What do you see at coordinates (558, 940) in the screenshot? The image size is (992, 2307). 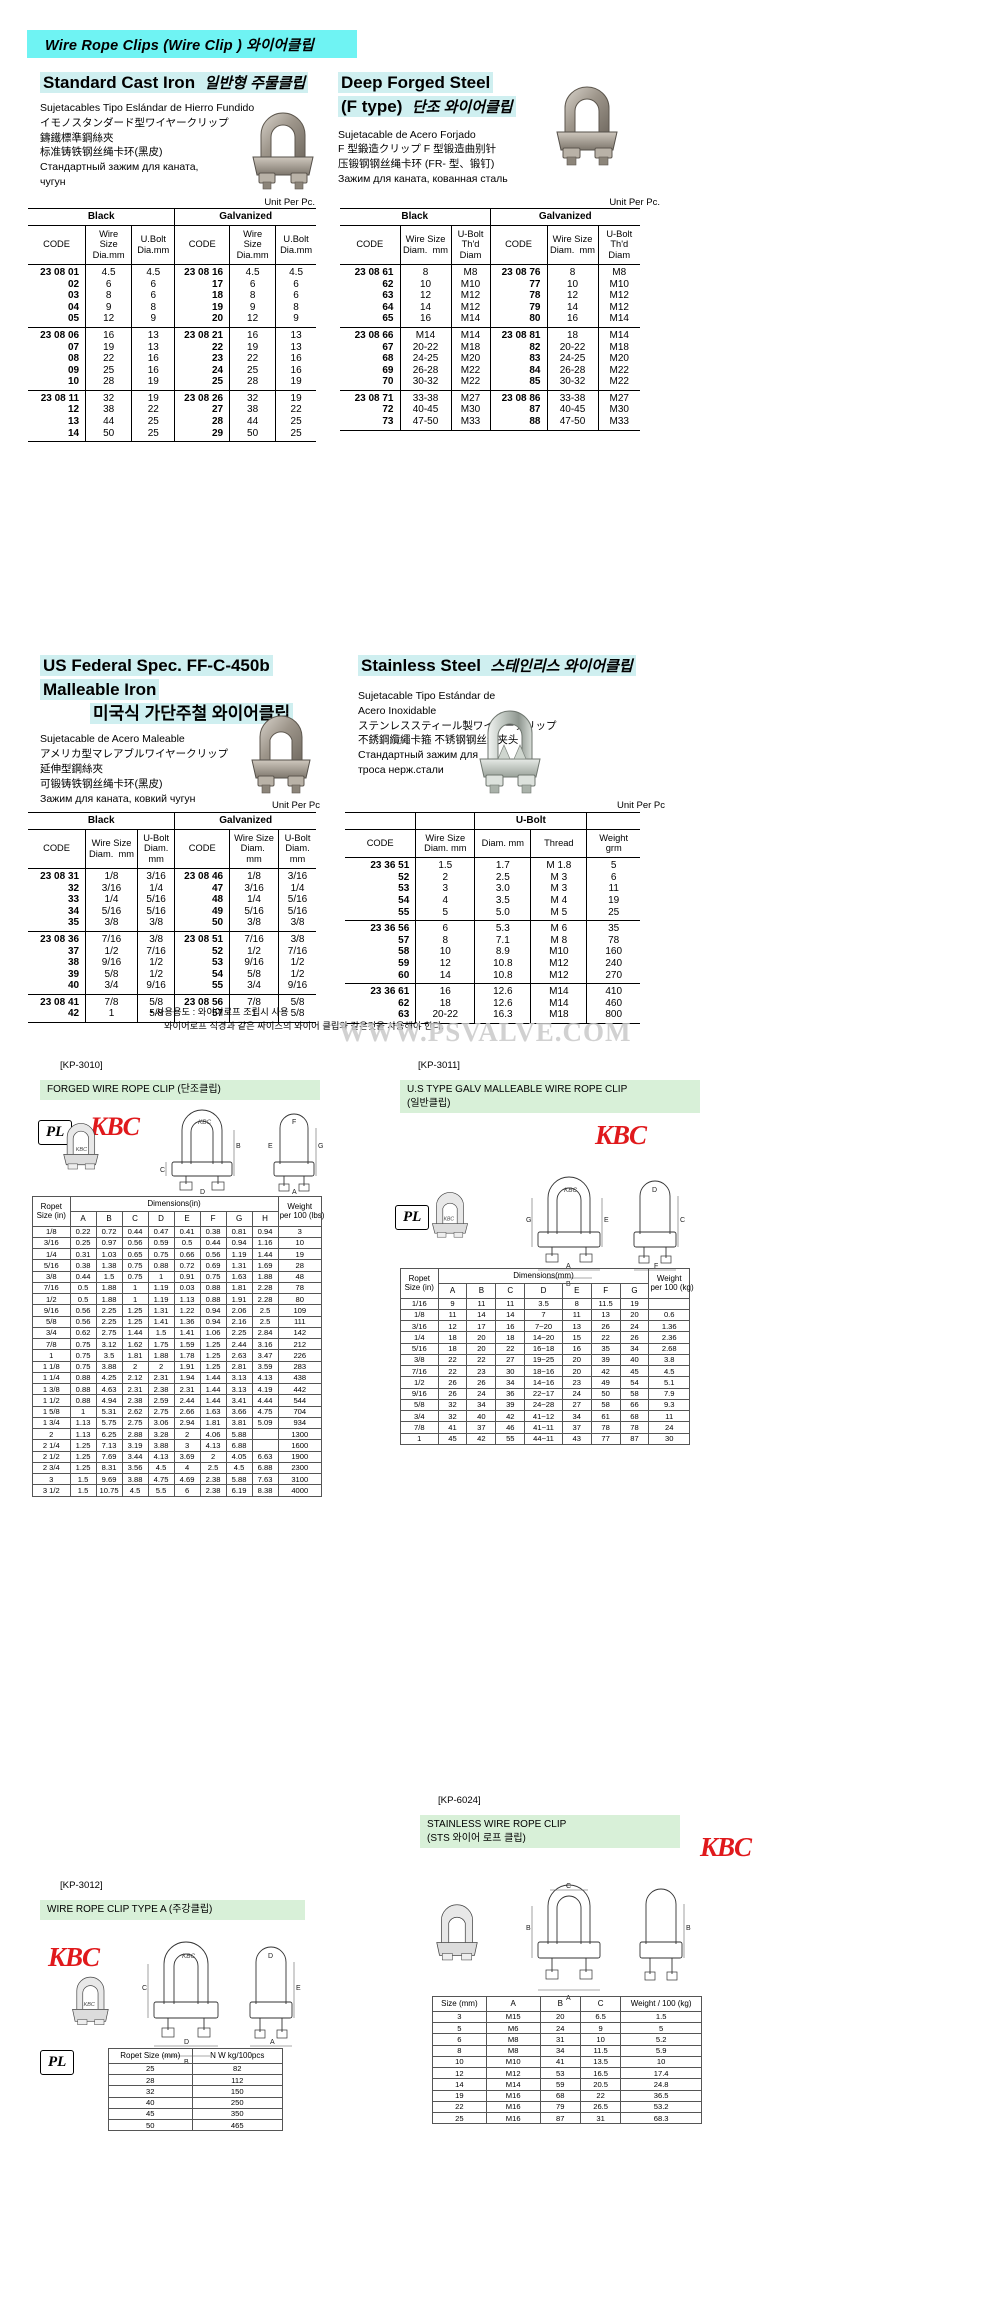 I see `cell-value: M 8` at bounding box center [558, 940].